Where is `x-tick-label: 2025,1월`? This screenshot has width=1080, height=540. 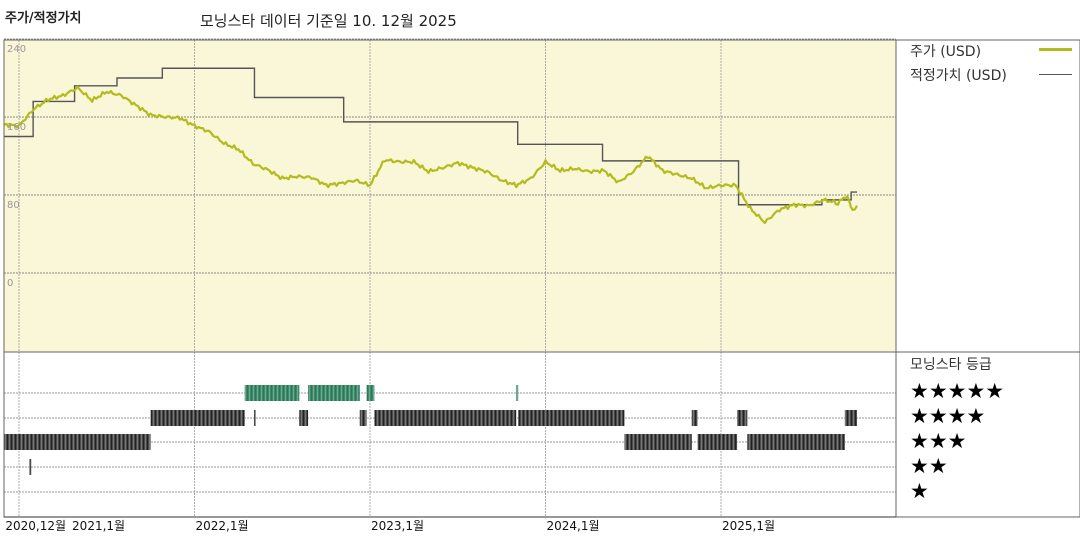
x-tick-label: 2025,1월 is located at coordinates (748, 526).